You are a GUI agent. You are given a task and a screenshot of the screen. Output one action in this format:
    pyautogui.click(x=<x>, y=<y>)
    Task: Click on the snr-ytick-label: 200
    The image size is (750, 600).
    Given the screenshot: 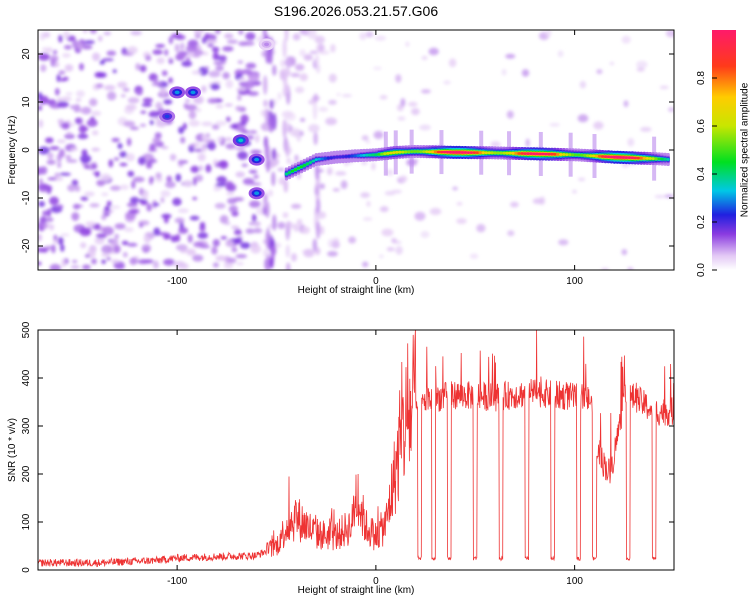 What is the action you would take?
    pyautogui.click(x=26, y=473)
    